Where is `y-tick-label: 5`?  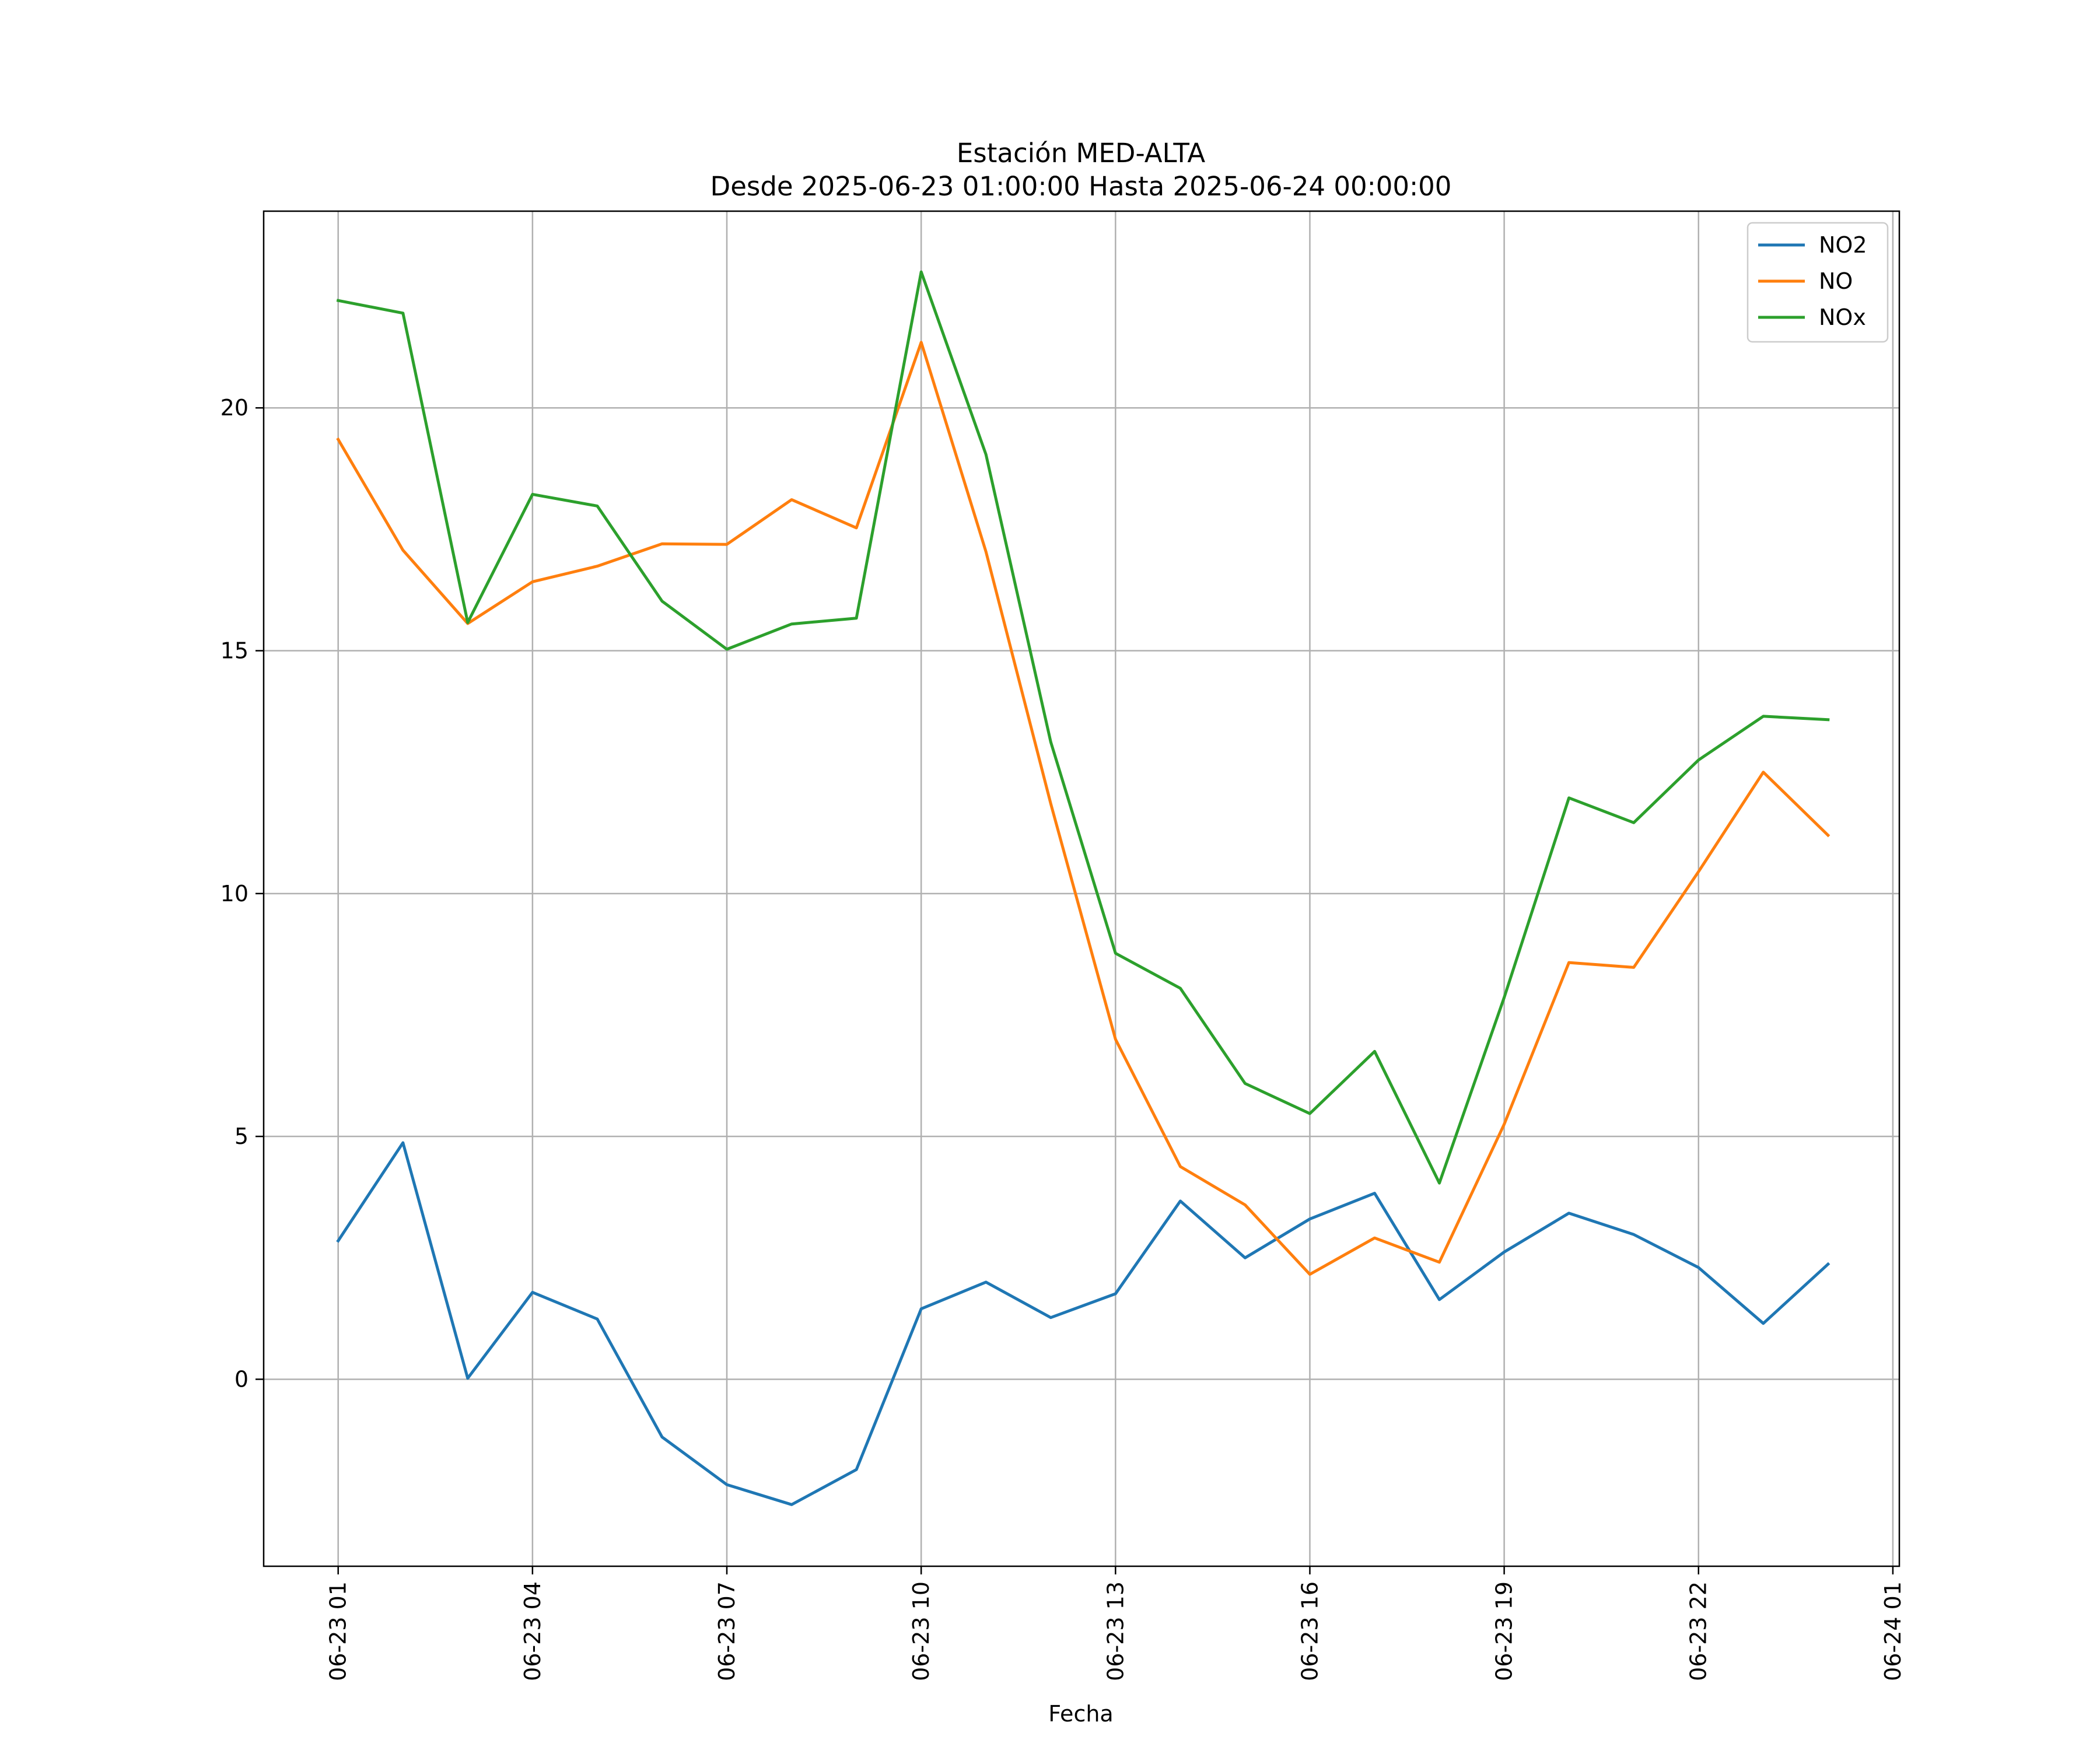 y-tick-label: 5 is located at coordinates (242, 1136).